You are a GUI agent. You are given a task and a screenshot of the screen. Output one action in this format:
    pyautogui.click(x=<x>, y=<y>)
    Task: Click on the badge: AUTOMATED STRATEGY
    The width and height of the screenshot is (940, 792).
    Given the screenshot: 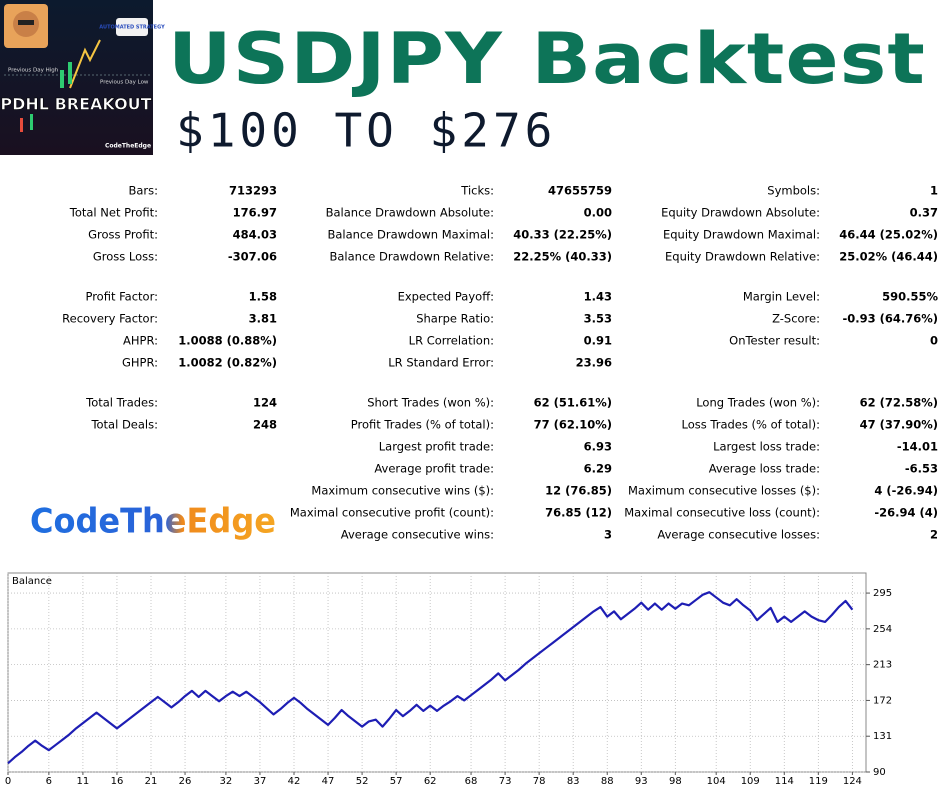 What is the action you would take?
    pyautogui.click(x=132, y=28)
    